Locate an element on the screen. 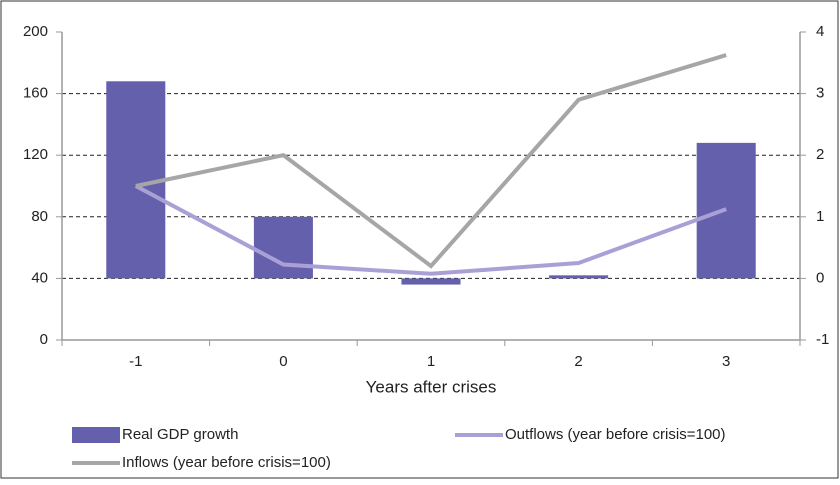 The width and height of the screenshot is (840, 485). x-axis-label: Years after crises is located at coordinates (431, 386).